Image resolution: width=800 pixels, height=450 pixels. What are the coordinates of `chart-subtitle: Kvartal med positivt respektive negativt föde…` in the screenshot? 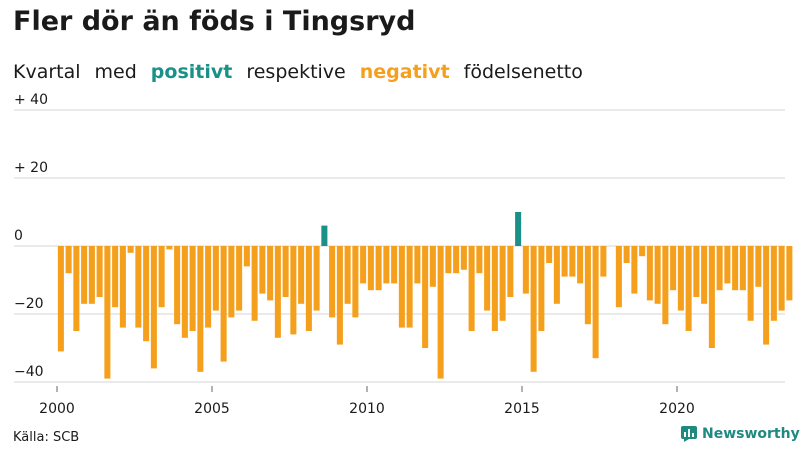 It's located at (305, 72).